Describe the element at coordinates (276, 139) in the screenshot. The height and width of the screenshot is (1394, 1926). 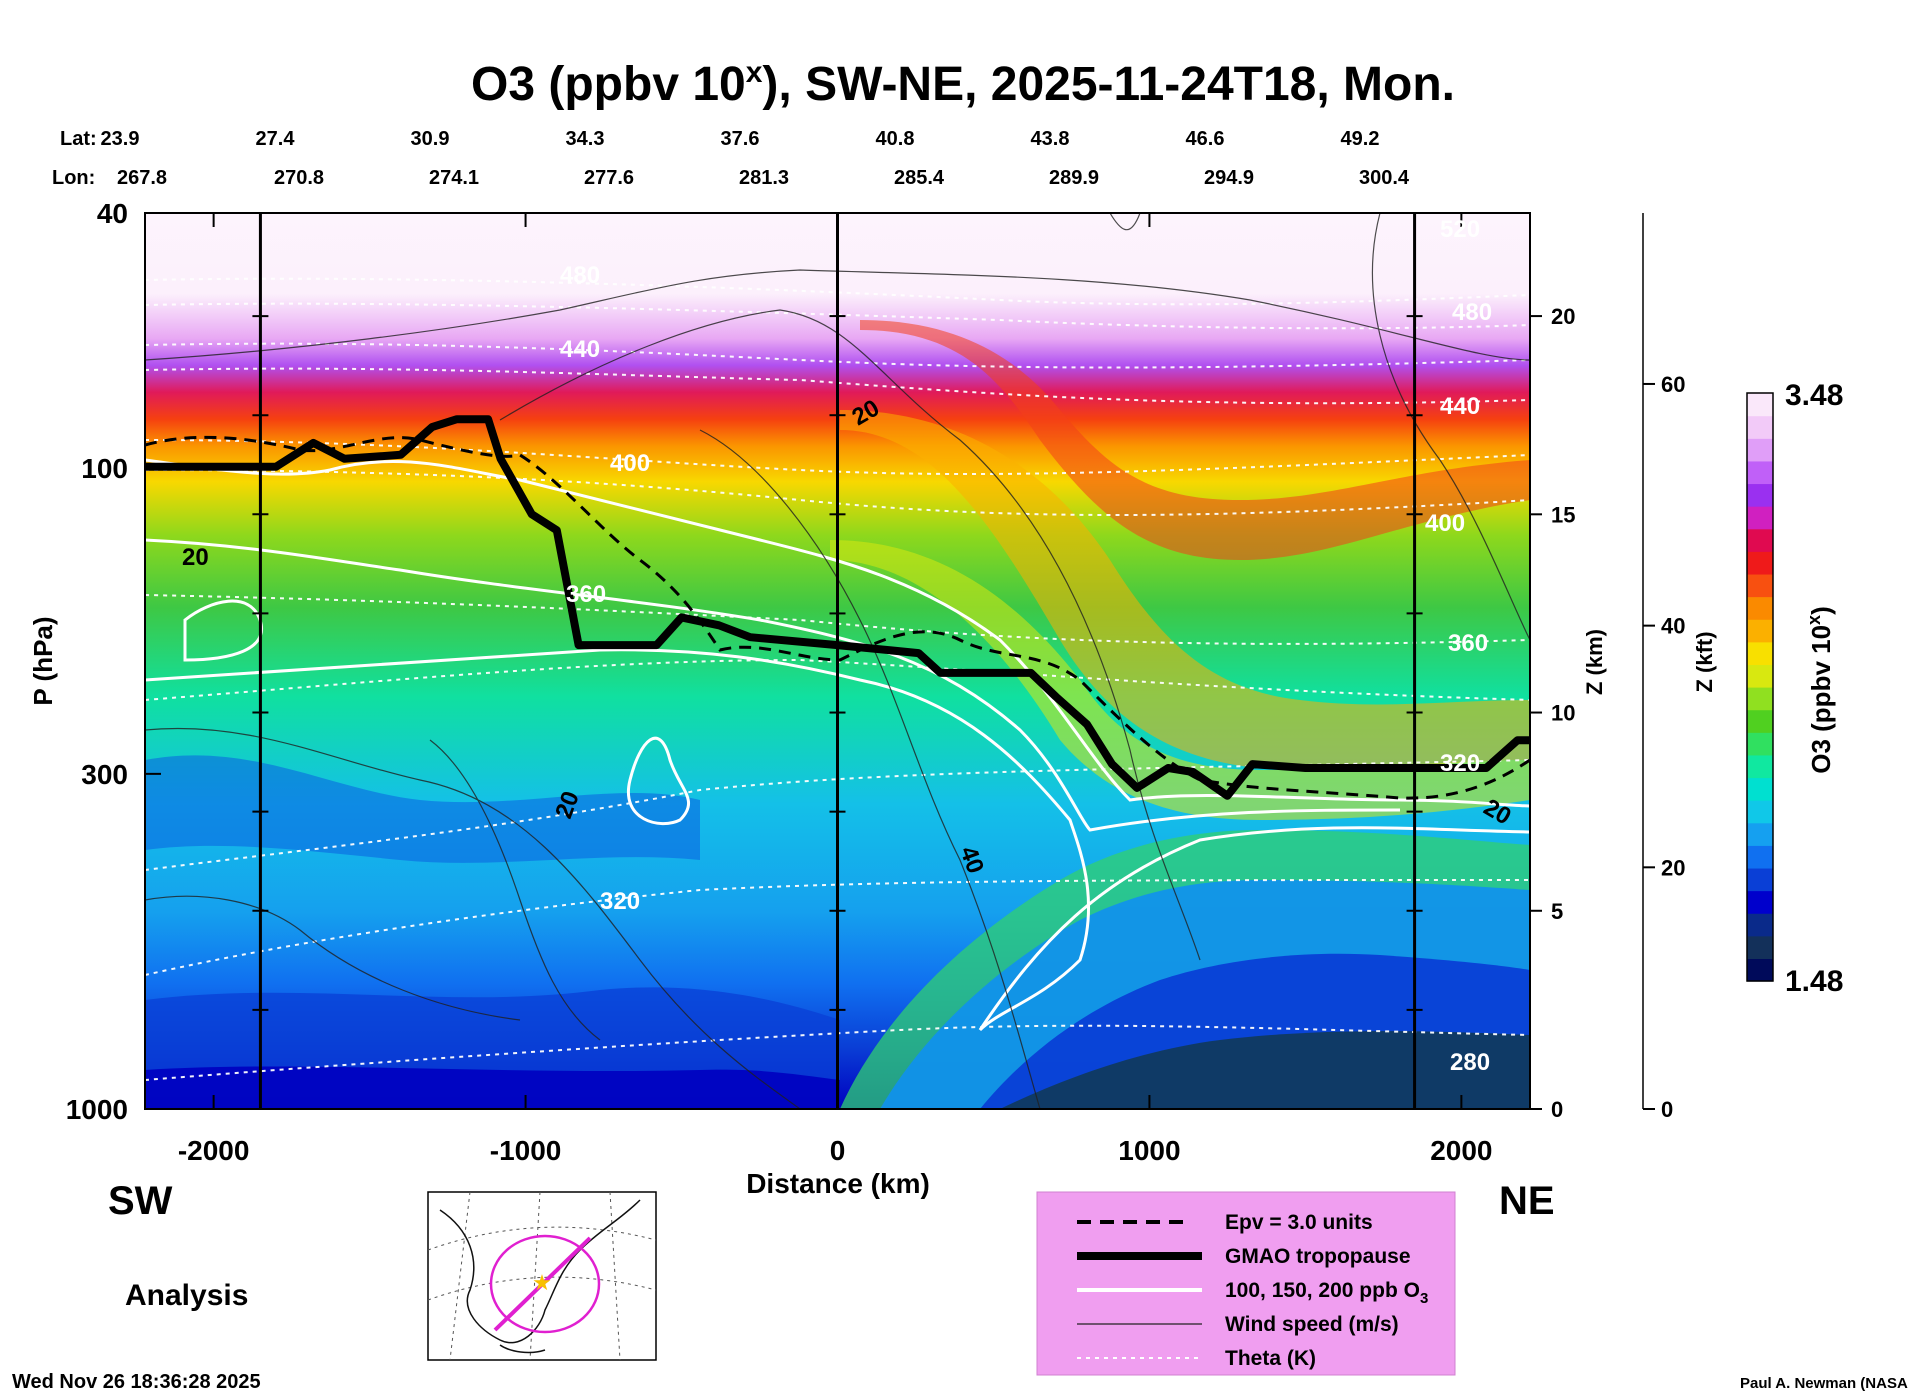
I see `lat-value: 27.4` at that location.